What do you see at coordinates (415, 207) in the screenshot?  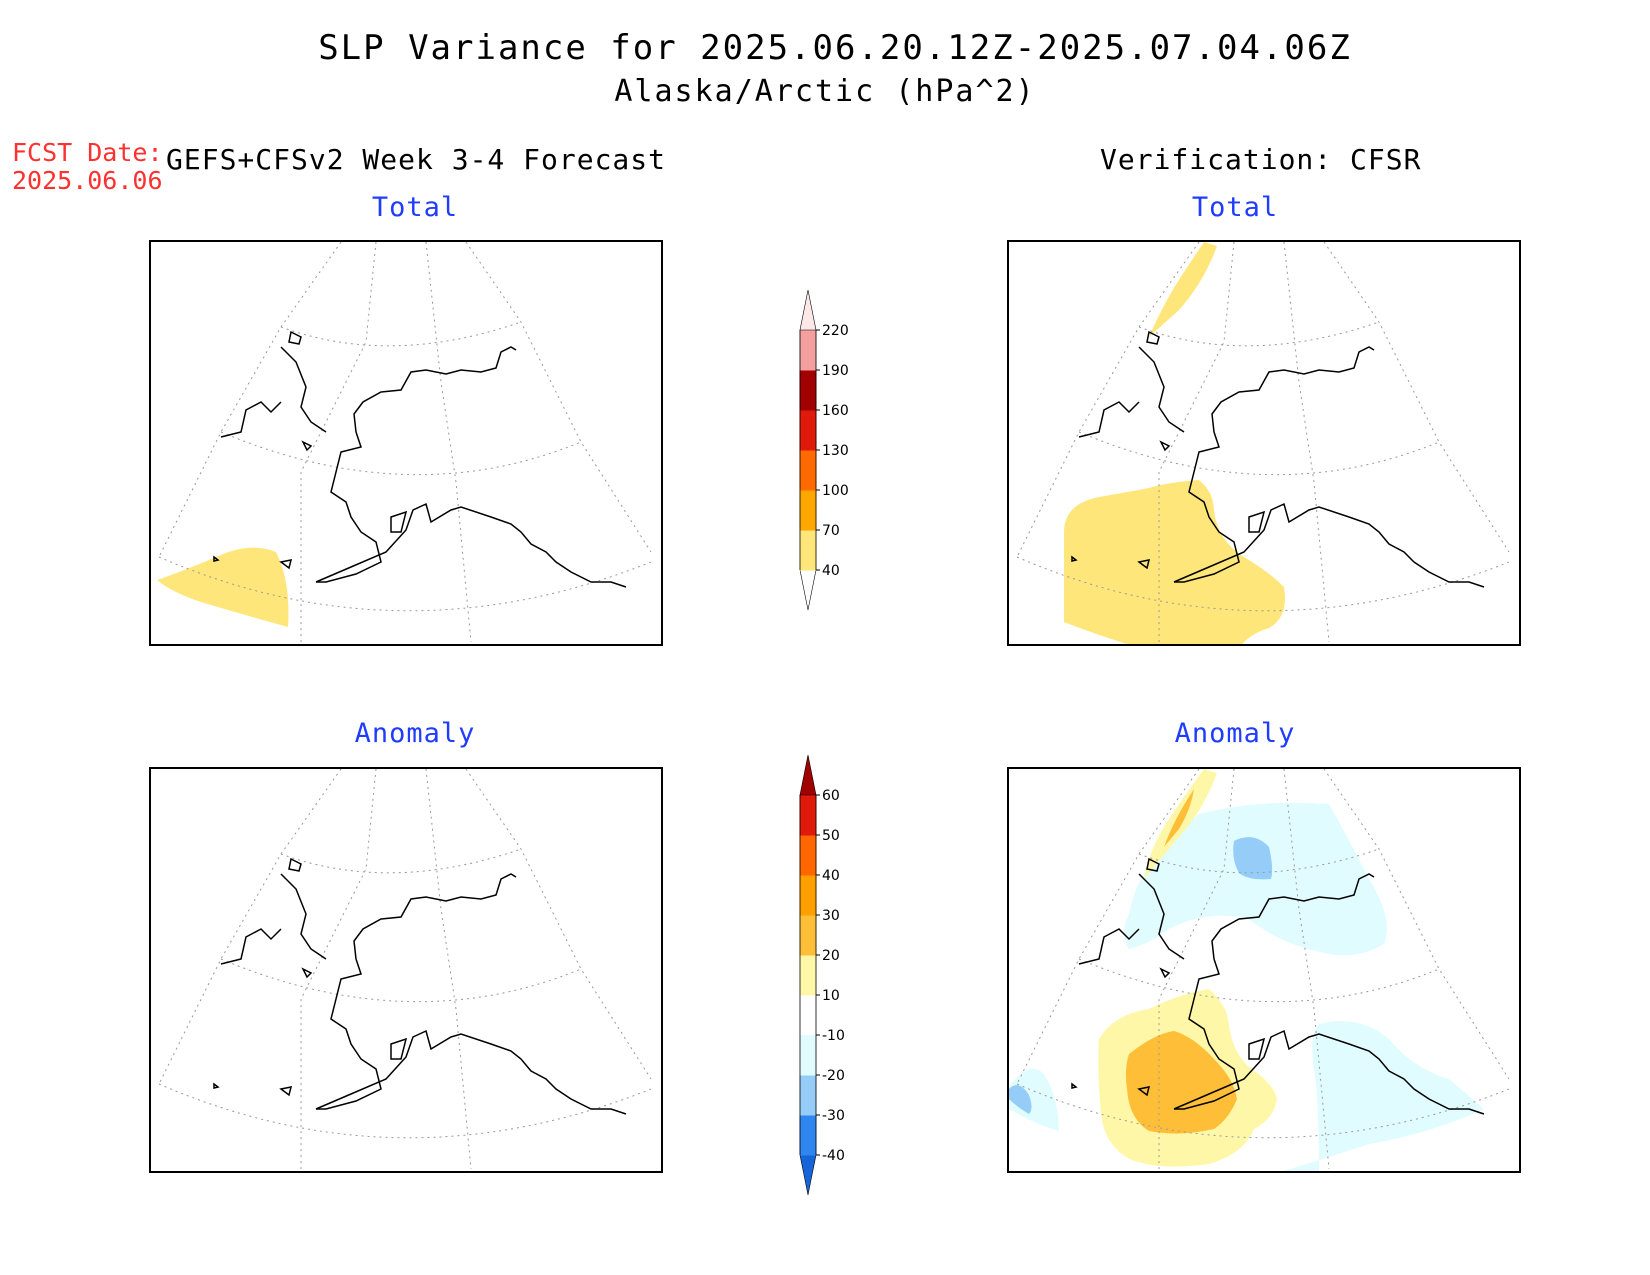 I see `forecast-total-title: Total` at bounding box center [415, 207].